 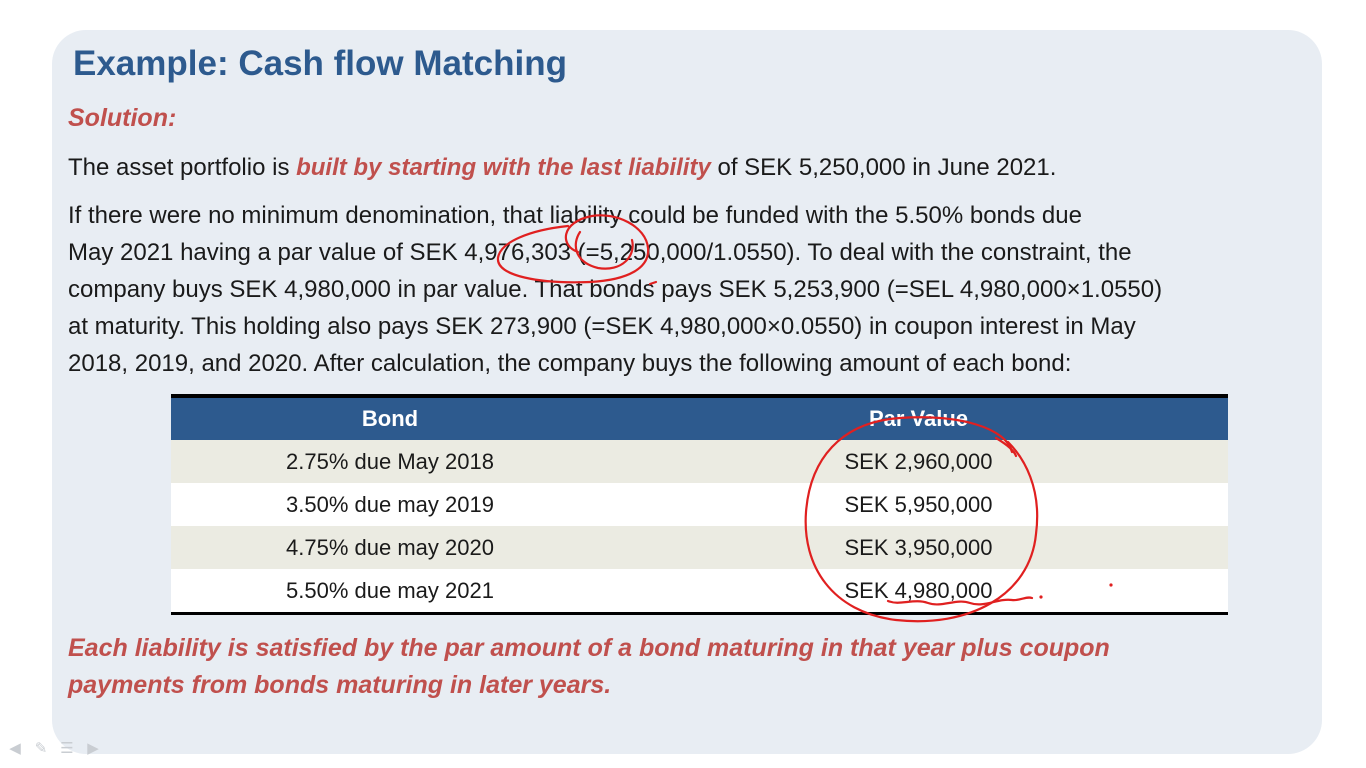 I want to click on bond-cell: 3.50% due may 2019, so click(x=390, y=504).